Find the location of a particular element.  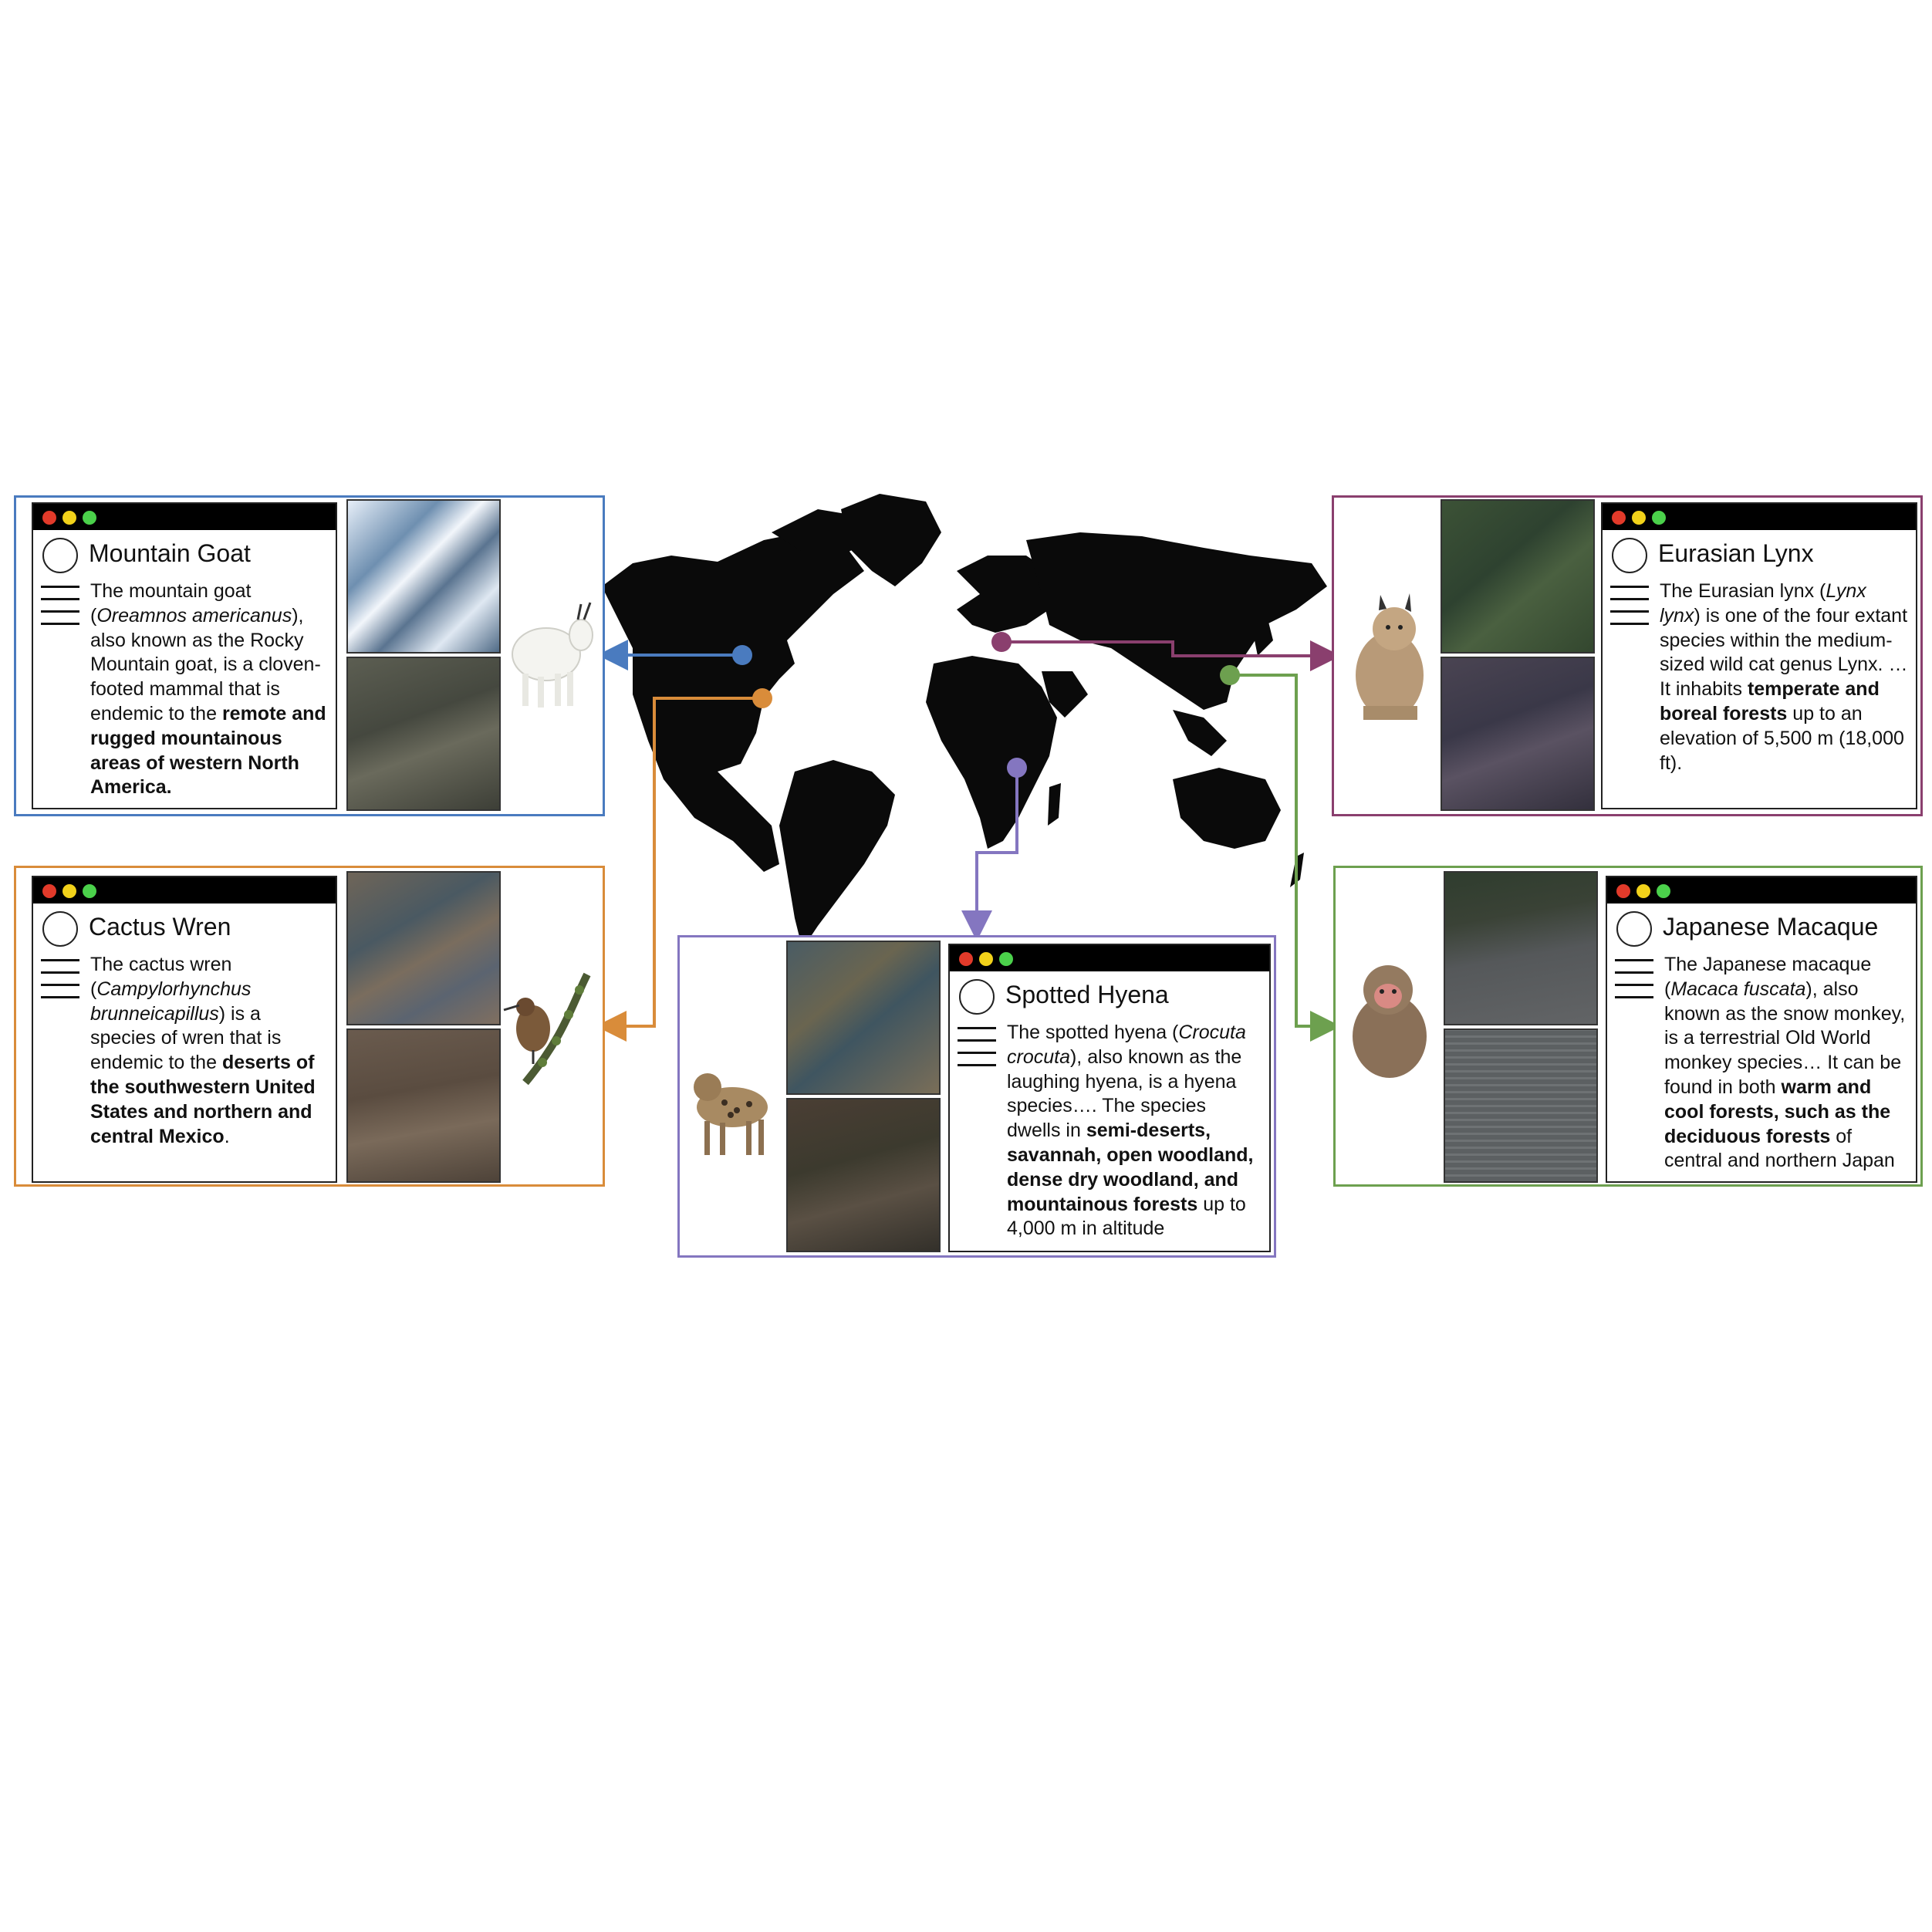

lynx-icon is located at coordinates (1390, 656).